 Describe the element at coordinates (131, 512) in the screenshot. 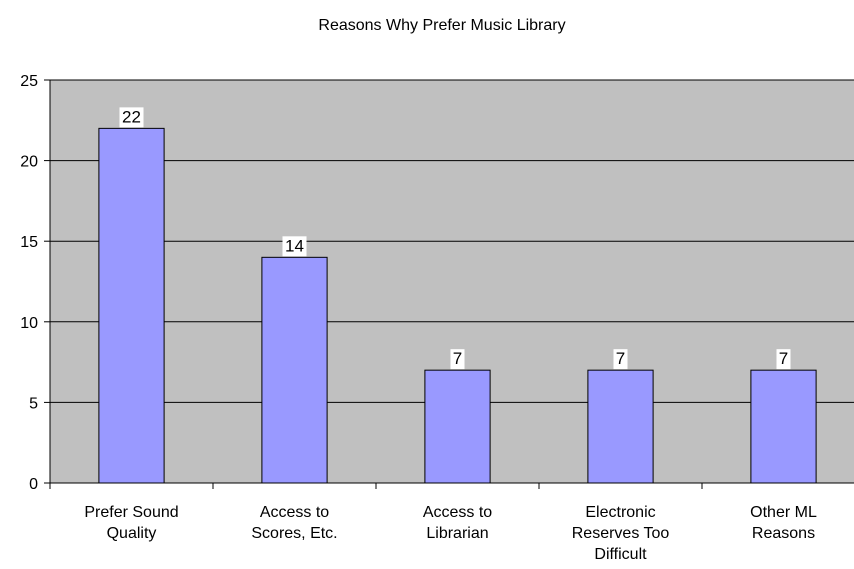

I see `x-category-label-line: Prefer Sound` at that location.